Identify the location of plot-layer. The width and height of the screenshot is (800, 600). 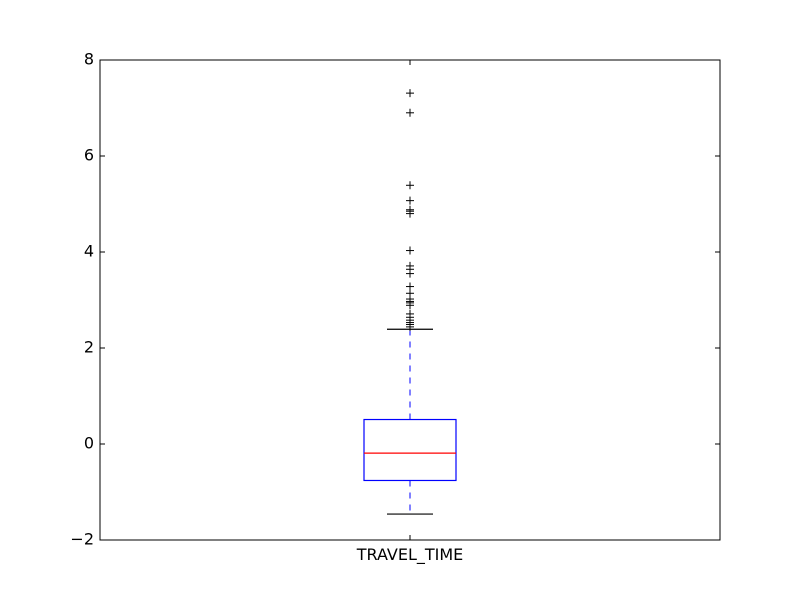
(410, 302).